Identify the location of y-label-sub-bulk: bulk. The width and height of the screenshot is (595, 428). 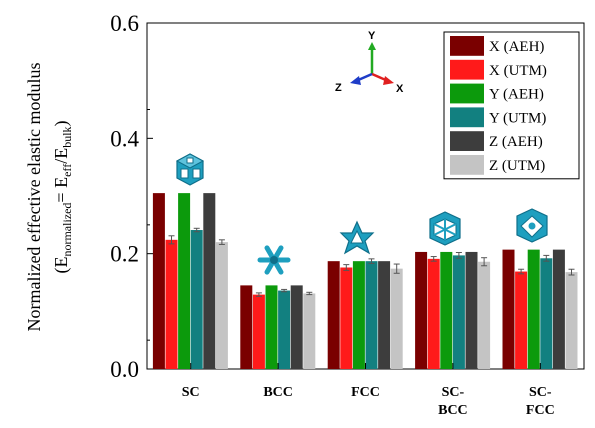
(67, 136).